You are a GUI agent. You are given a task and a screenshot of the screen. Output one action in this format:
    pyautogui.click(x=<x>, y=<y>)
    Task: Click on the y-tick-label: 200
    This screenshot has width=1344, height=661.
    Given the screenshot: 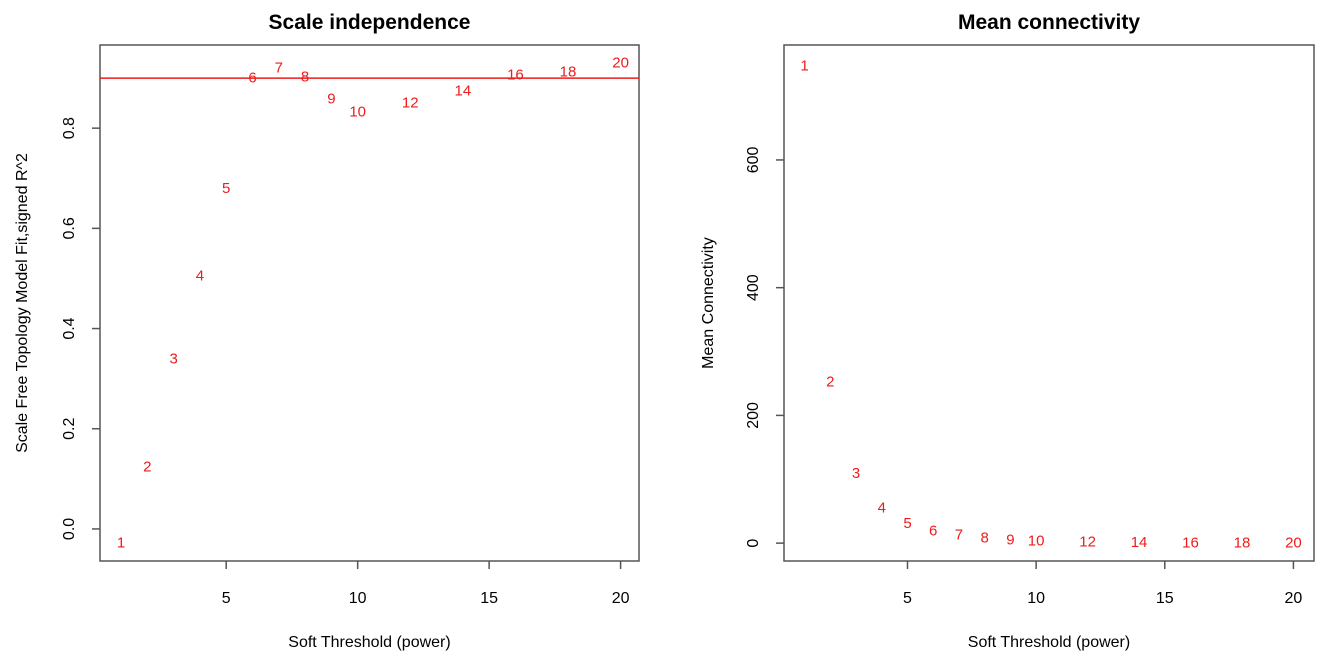 What is the action you would take?
    pyautogui.click(x=753, y=415)
    